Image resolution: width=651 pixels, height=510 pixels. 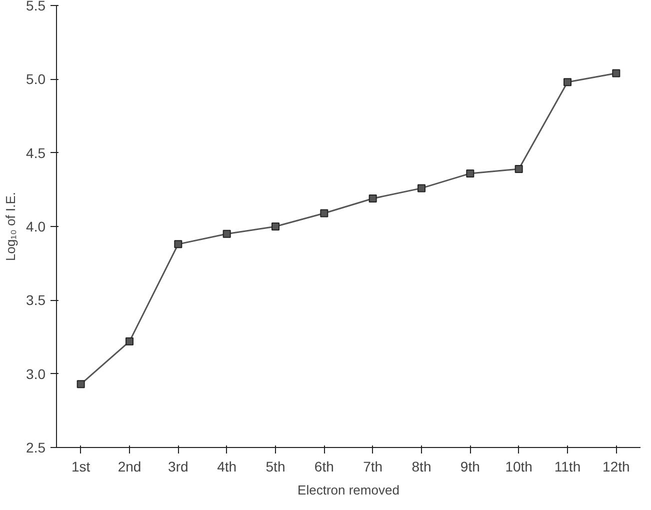 What do you see at coordinates (36, 7) in the screenshot?
I see `y-tick-label: 5.5` at bounding box center [36, 7].